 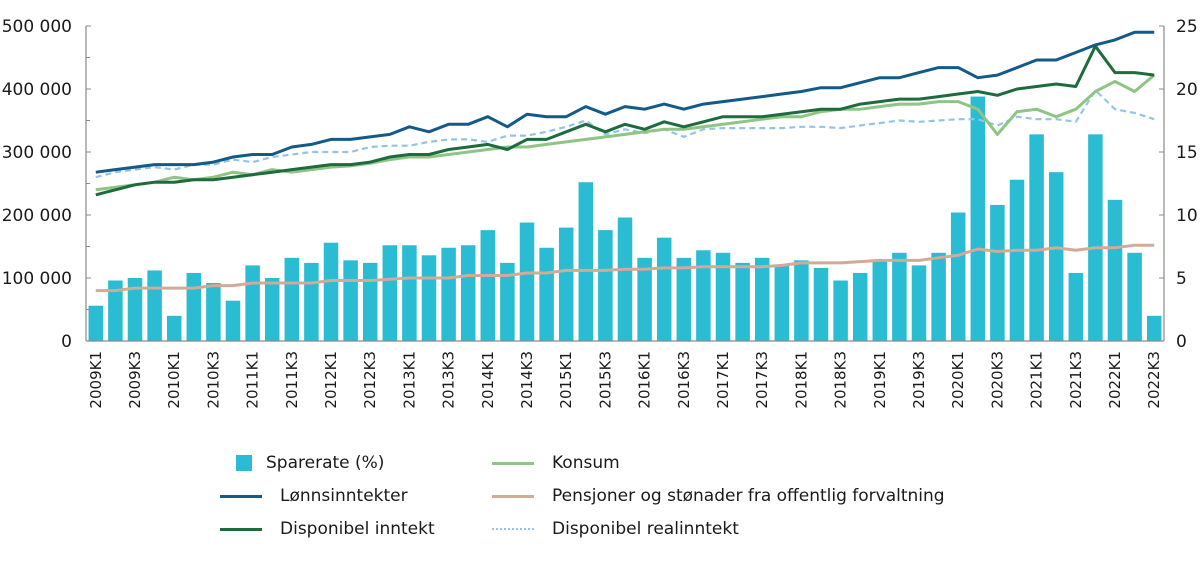 I want to click on legend-item-sparerate: Sparerate (%), so click(x=306, y=463).